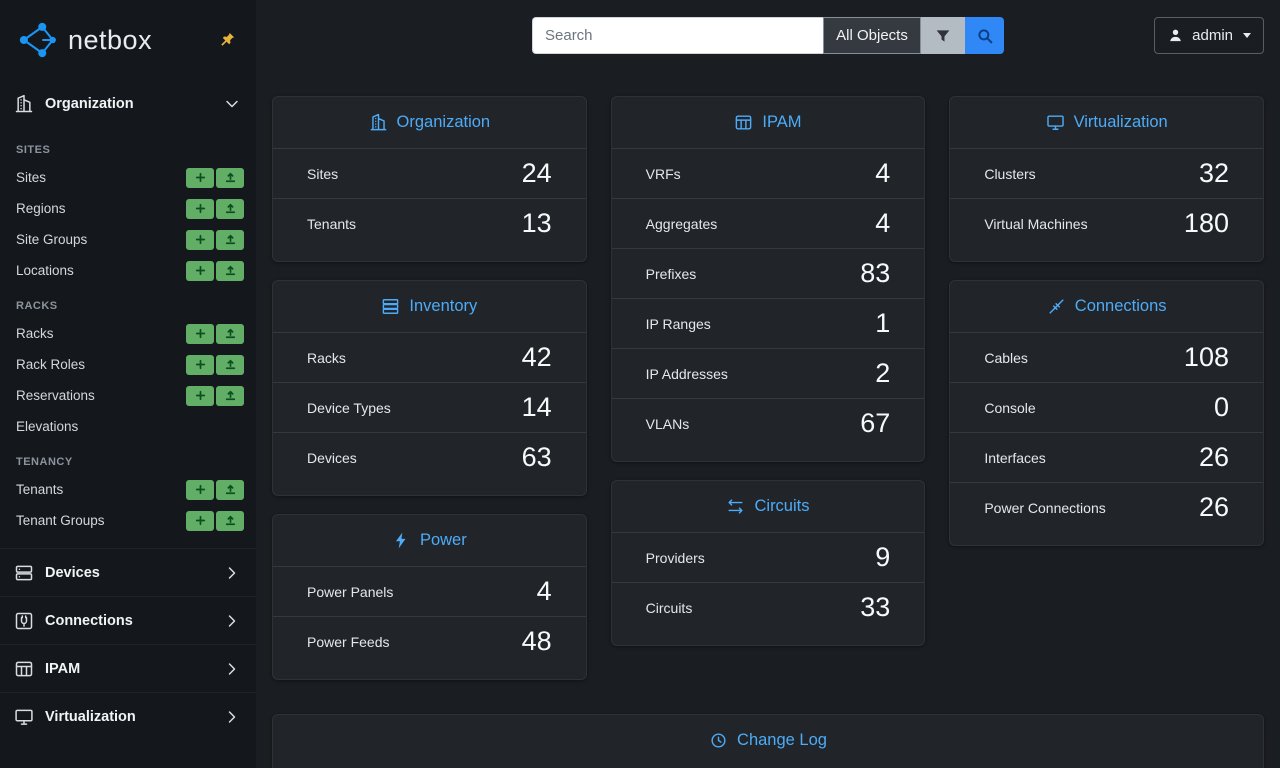 Image resolution: width=1280 pixels, height=768 pixels. I want to click on card-title-link: Circuits, so click(782, 506).